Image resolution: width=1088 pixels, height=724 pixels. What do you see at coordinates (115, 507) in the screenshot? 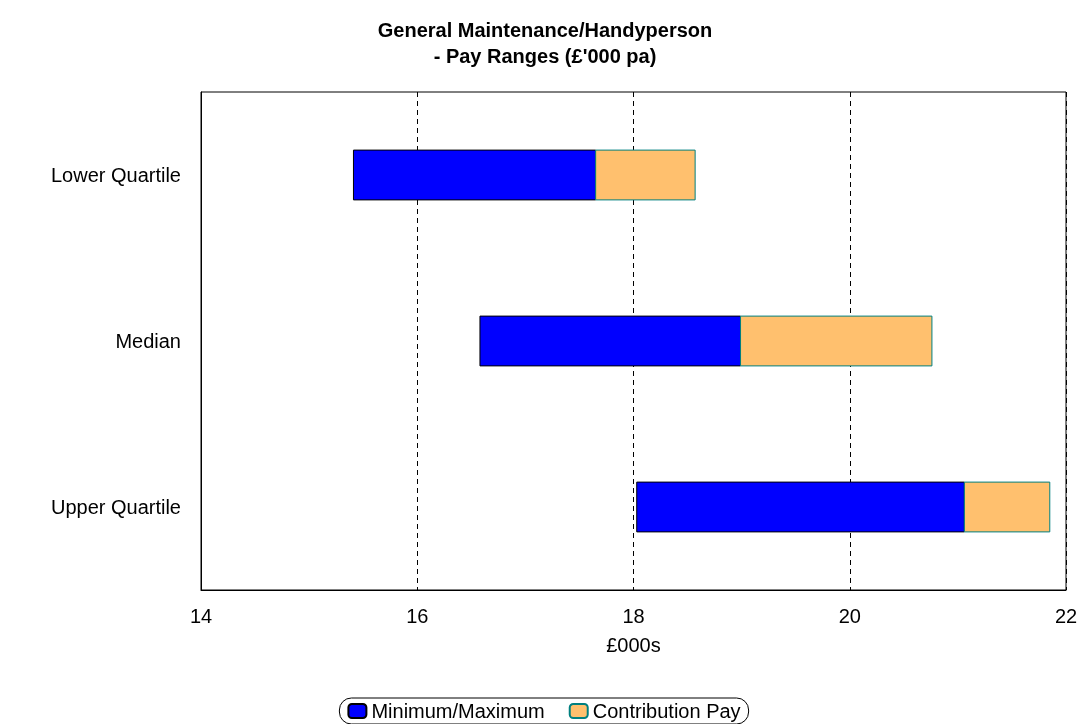
I see `y-tick-label: Upper Quartile` at bounding box center [115, 507].